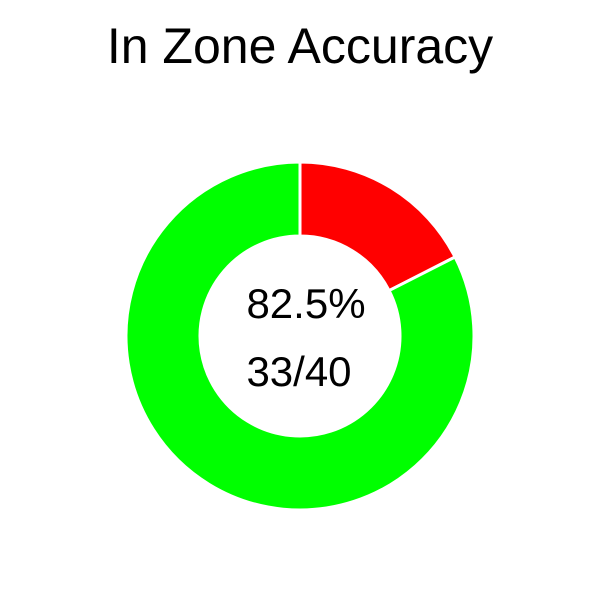 The width and height of the screenshot is (600, 600). I want to click on chart-title: In Zone Accuracy, so click(300, 46).